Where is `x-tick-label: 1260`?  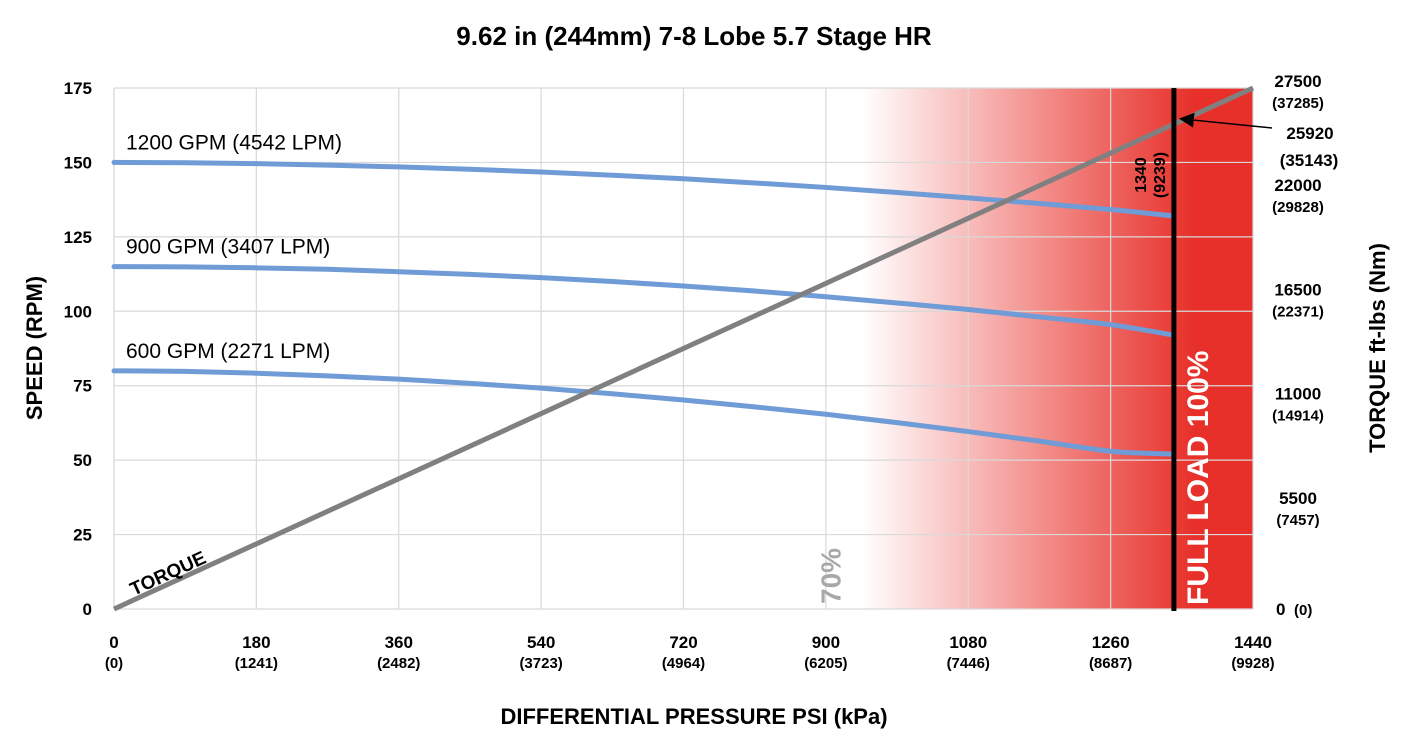
x-tick-label: 1260 is located at coordinates (1111, 642).